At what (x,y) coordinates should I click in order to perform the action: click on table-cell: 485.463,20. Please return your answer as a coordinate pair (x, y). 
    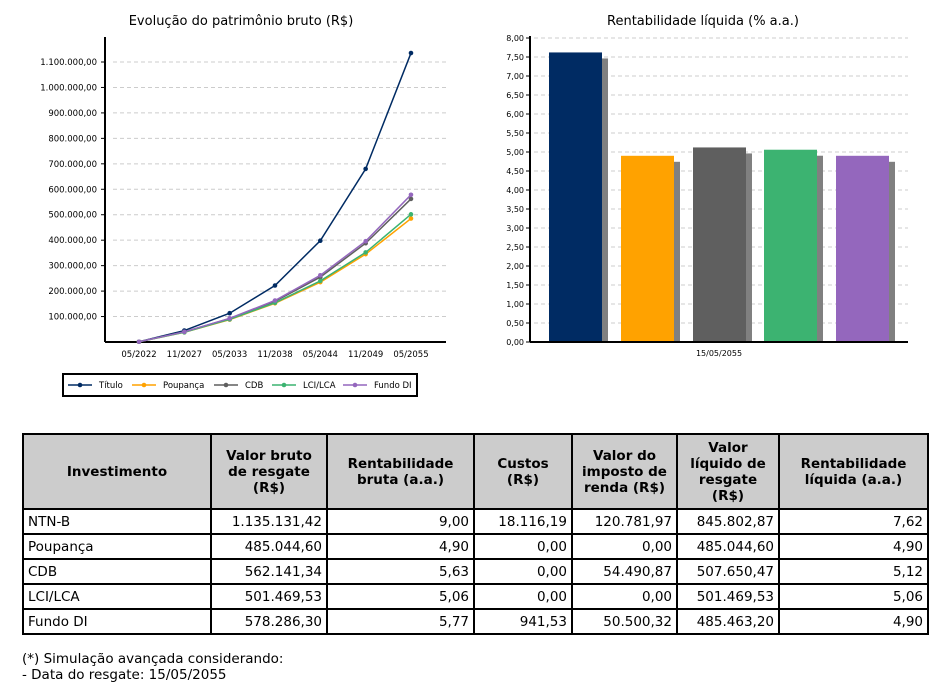
    Looking at the image, I should click on (728, 621).